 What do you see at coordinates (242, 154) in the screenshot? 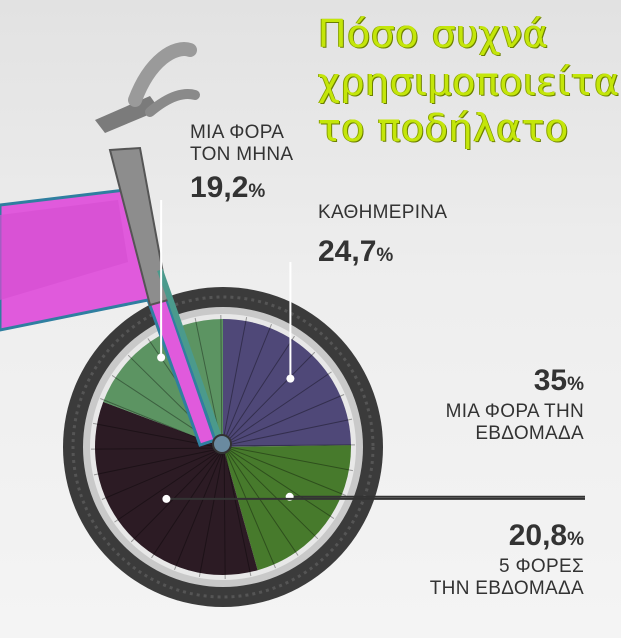
I see `slice-name-monthly-2: ΤΟΝ ΜΗΝΑ` at bounding box center [242, 154].